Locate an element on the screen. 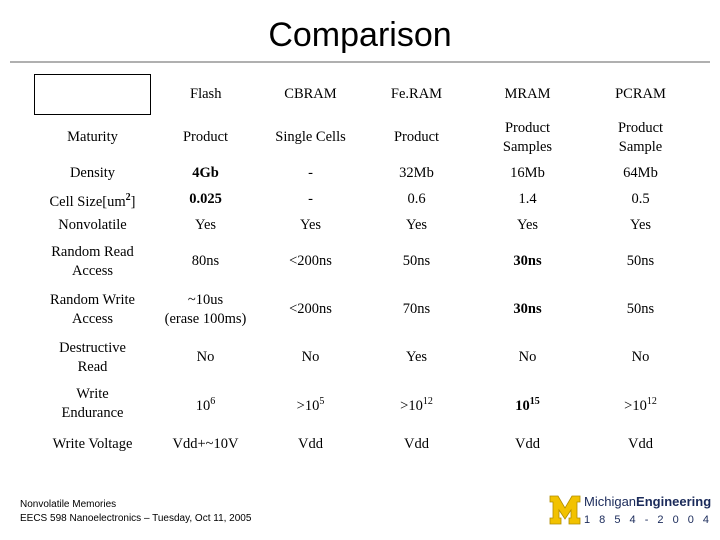 The height and width of the screenshot is (540, 720). row-label-line: Maturity is located at coordinates (92, 137).